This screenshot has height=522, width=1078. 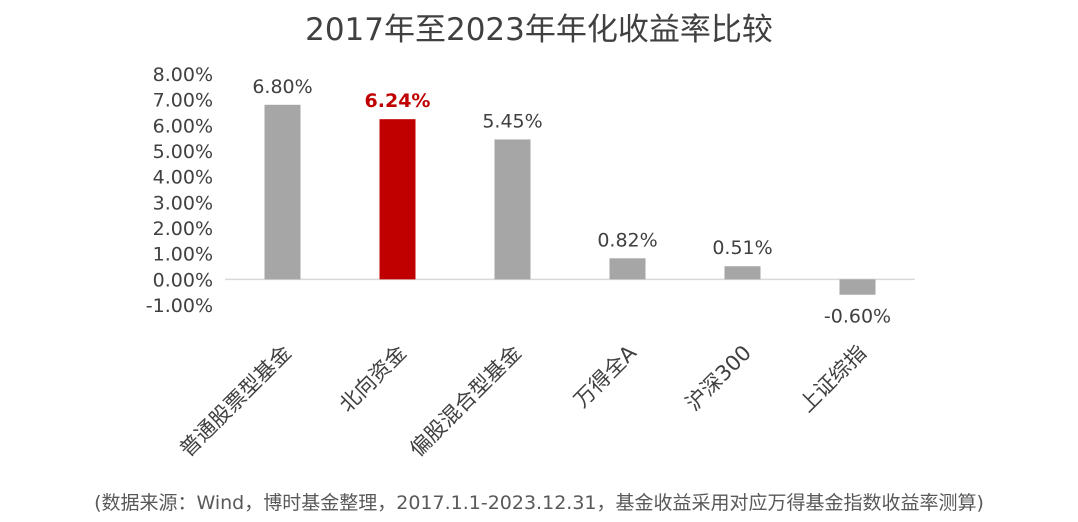 What do you see at coordinates (282, 87) in the screenshot?
I see `data-label: 6.80%` at bounding box center [282, 87].